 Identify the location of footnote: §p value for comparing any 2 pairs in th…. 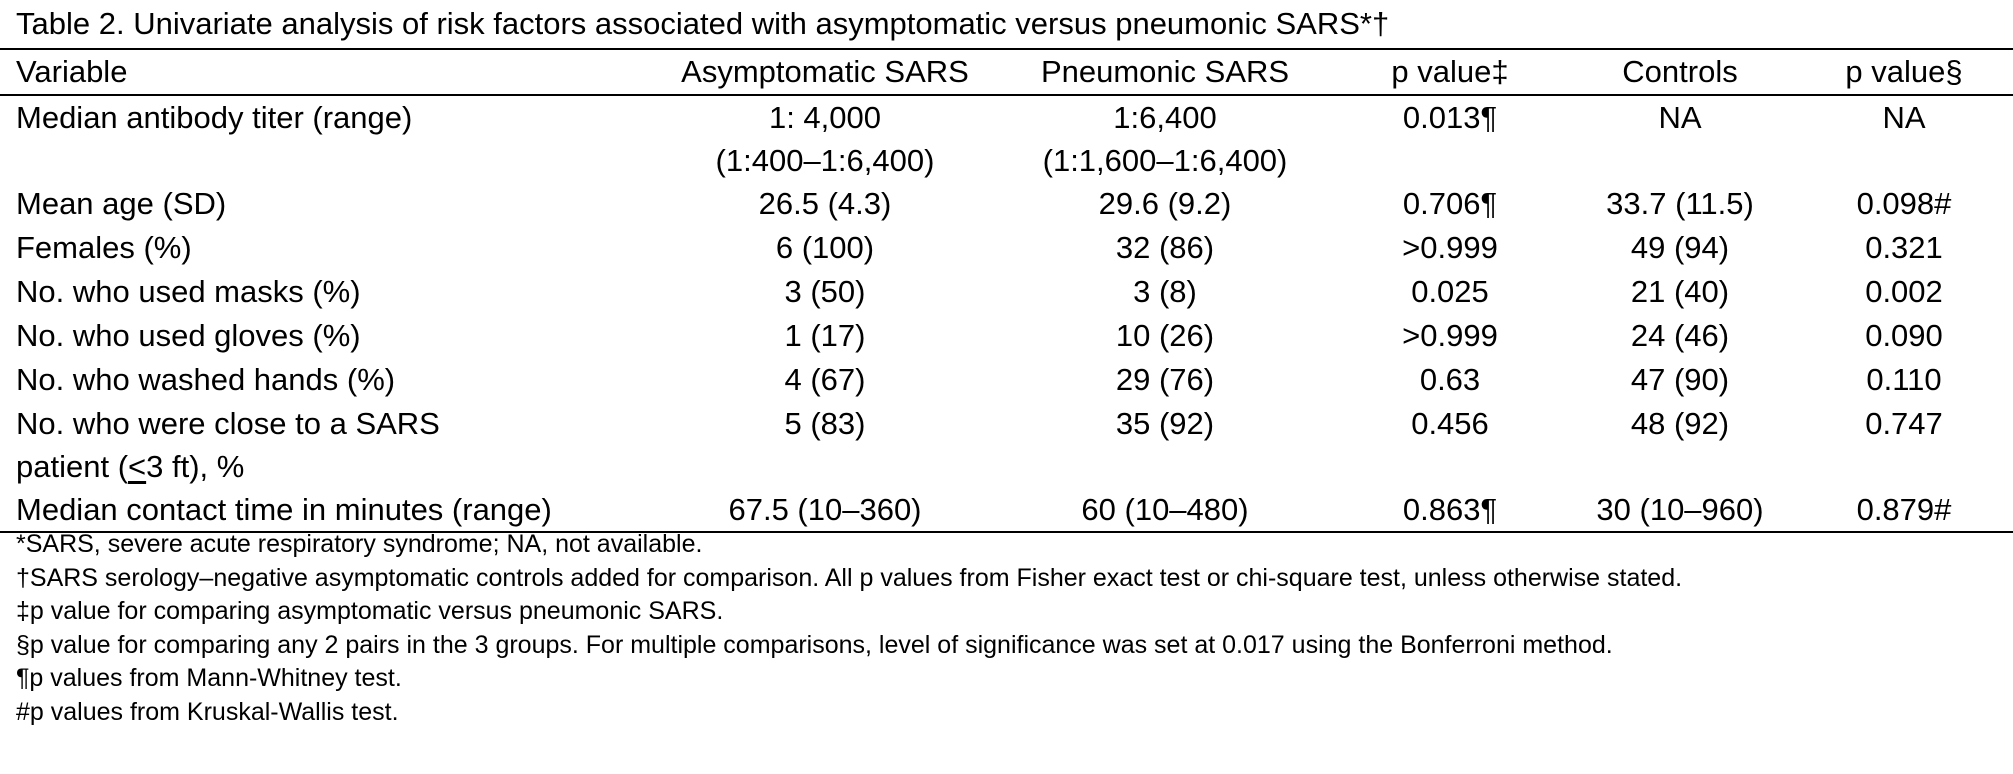
(814, 644).